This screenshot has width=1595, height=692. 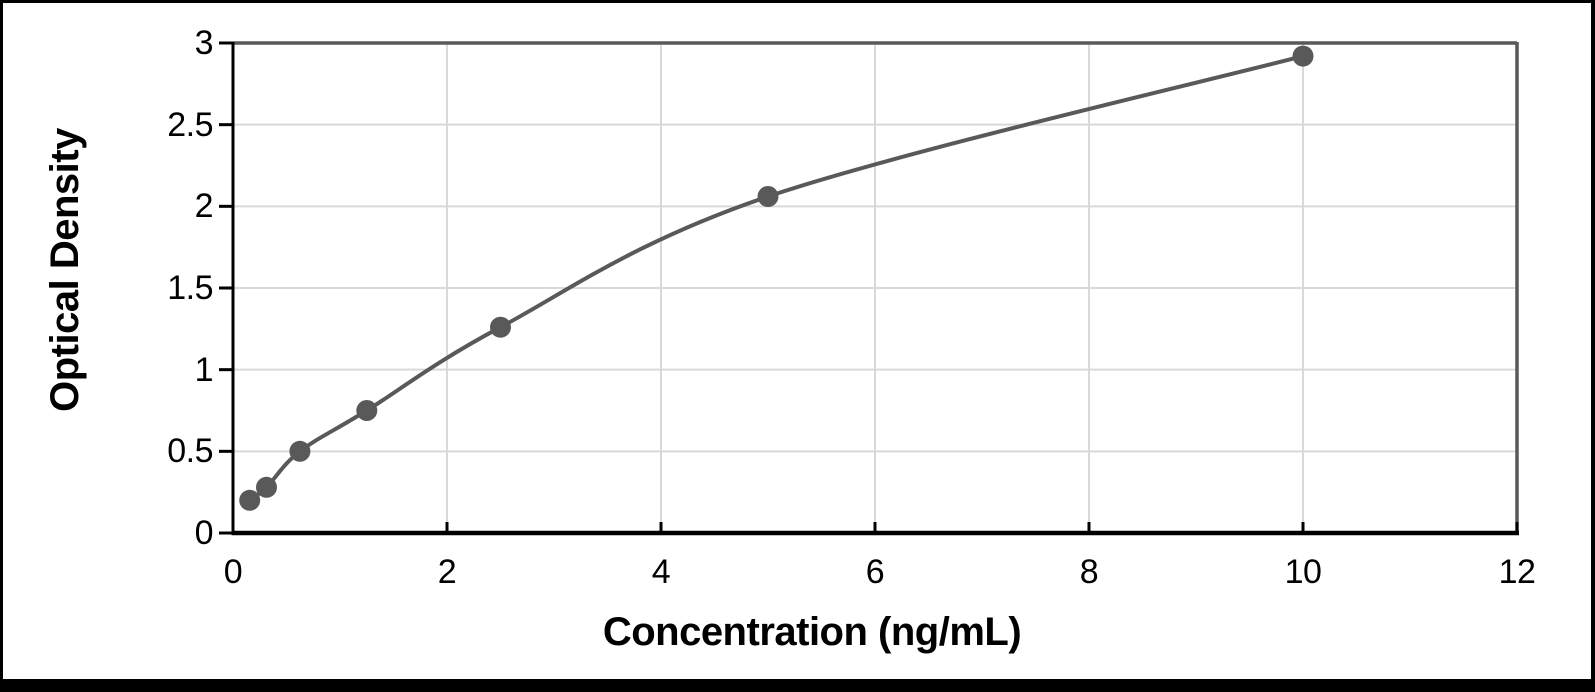 I want to click on x-tick-label: 4, so click(x=661, y=572).